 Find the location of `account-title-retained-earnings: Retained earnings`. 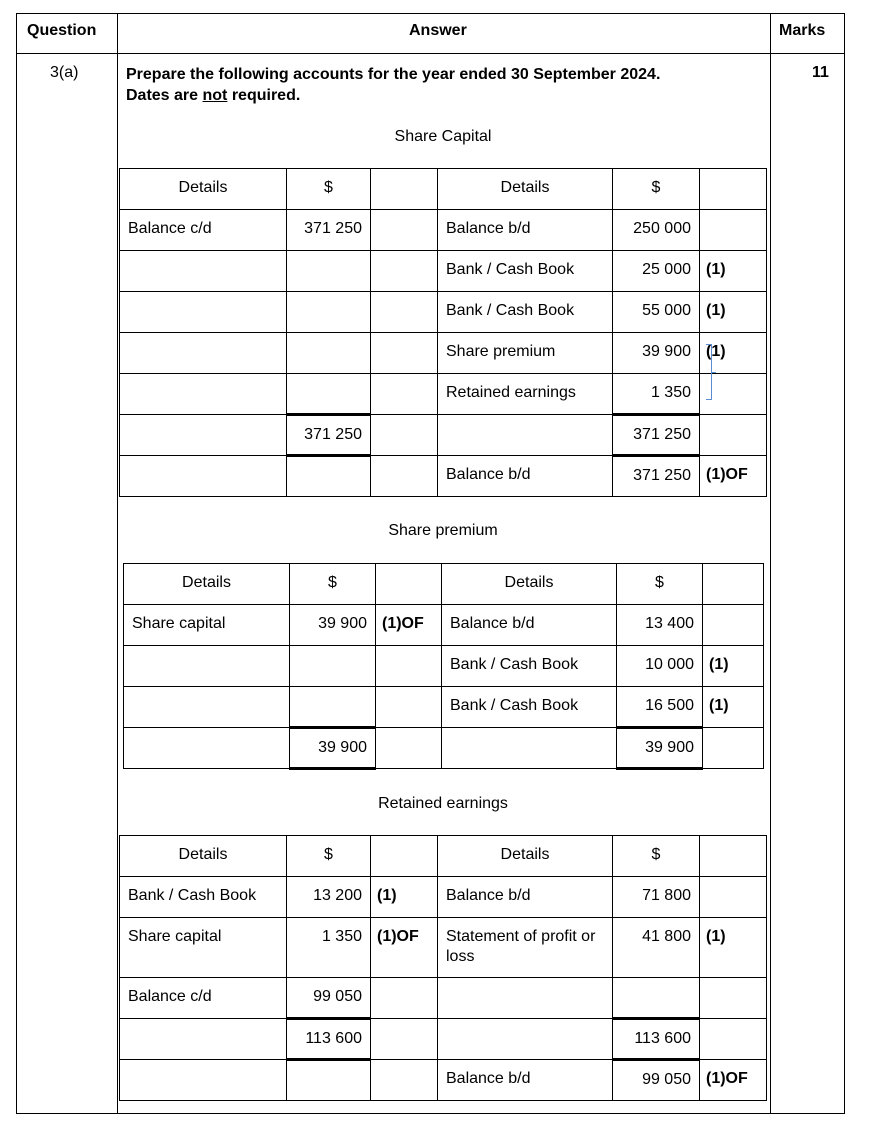

account-title-retained-earnings: Retained earnings is located at coordinates (443, 803).